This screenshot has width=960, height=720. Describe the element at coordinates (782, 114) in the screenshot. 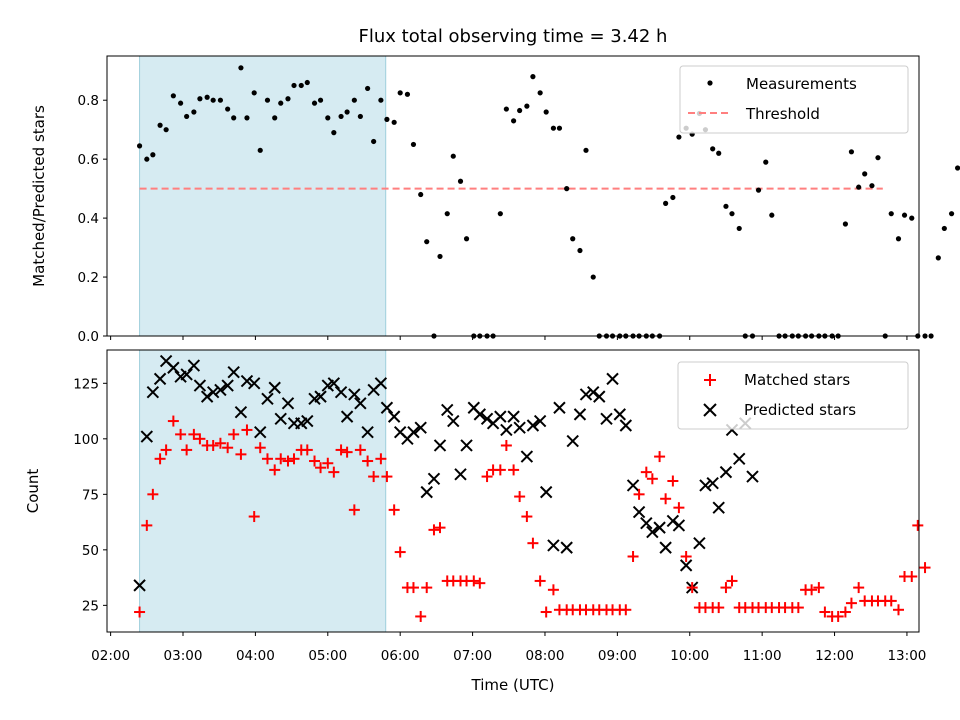

I see `legend-threshold-label: Threshold` at that location.